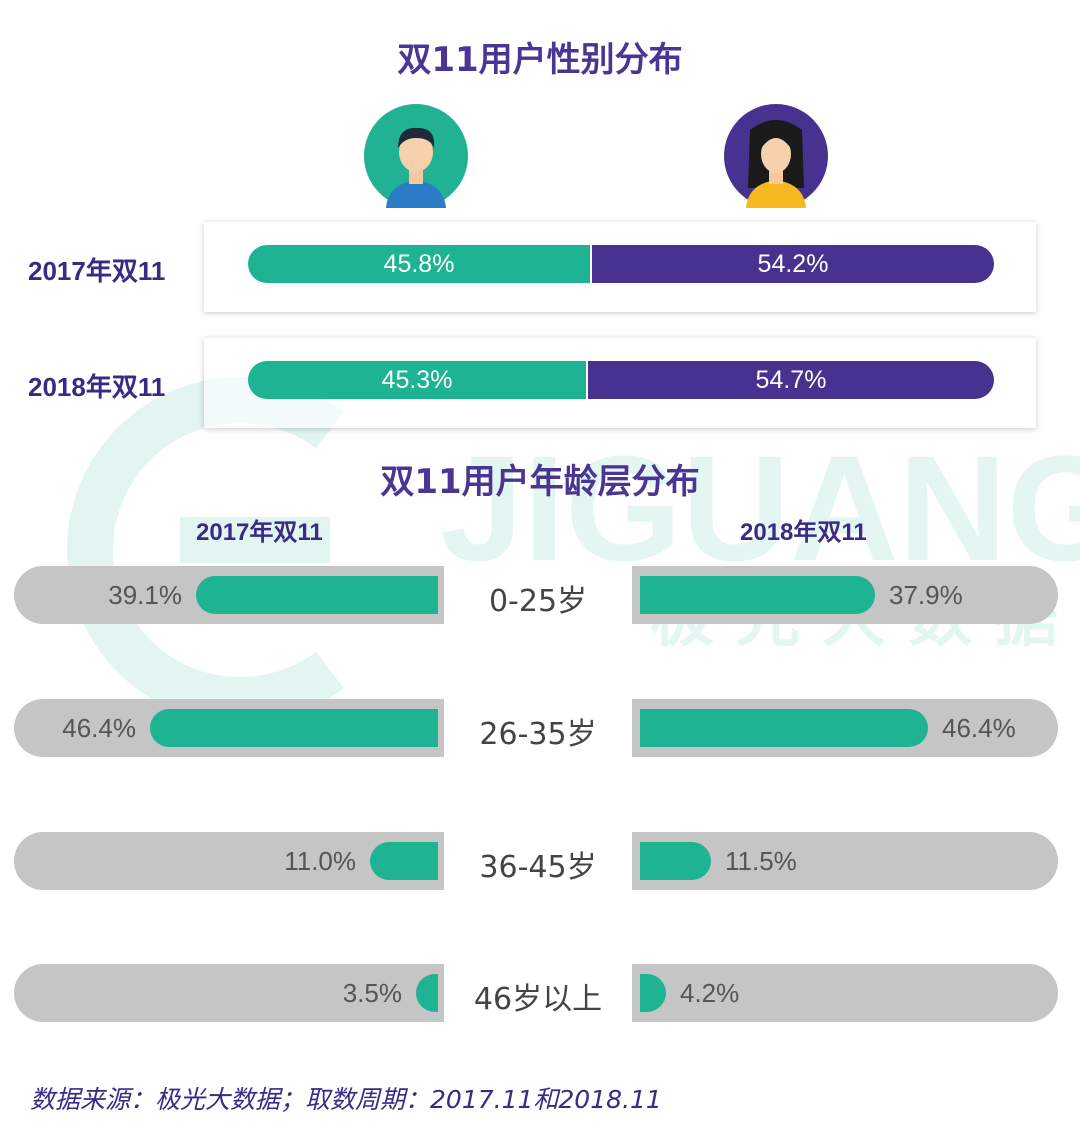  What do you see at coordinates (540, 482) in the screenshot?
I see `age-title: 双11用户年龄层分布` at bounding box center [540, 482].